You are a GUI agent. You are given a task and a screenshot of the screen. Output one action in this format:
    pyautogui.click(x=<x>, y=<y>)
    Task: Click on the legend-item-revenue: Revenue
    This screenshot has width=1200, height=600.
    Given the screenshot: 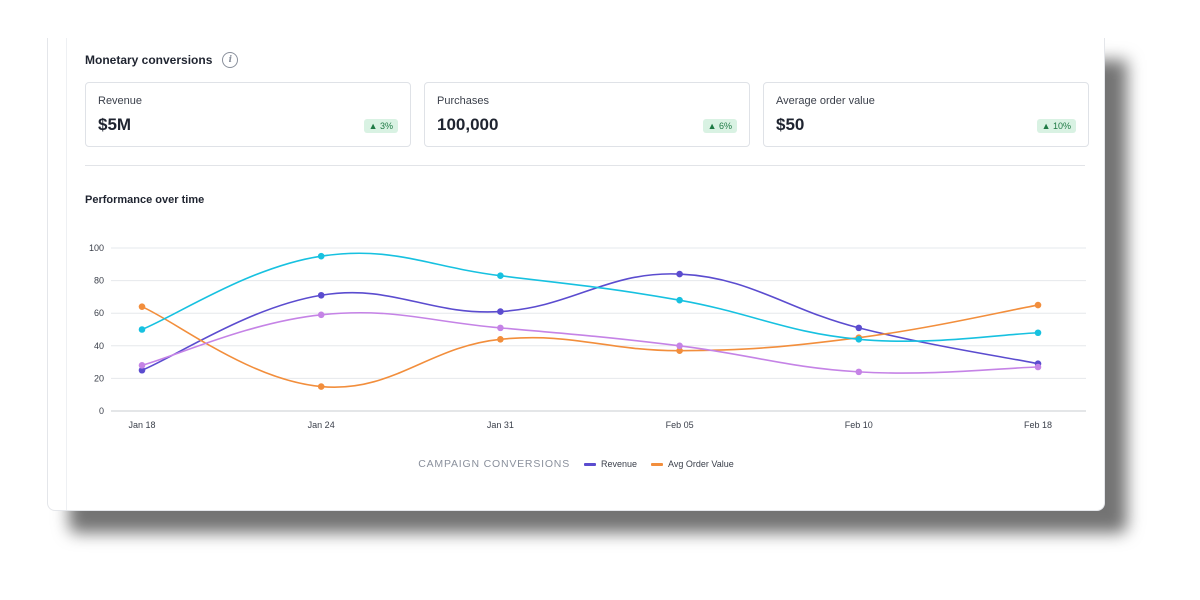 What is the action you would take?
    pyautogui.click(x=610, y=464)
    